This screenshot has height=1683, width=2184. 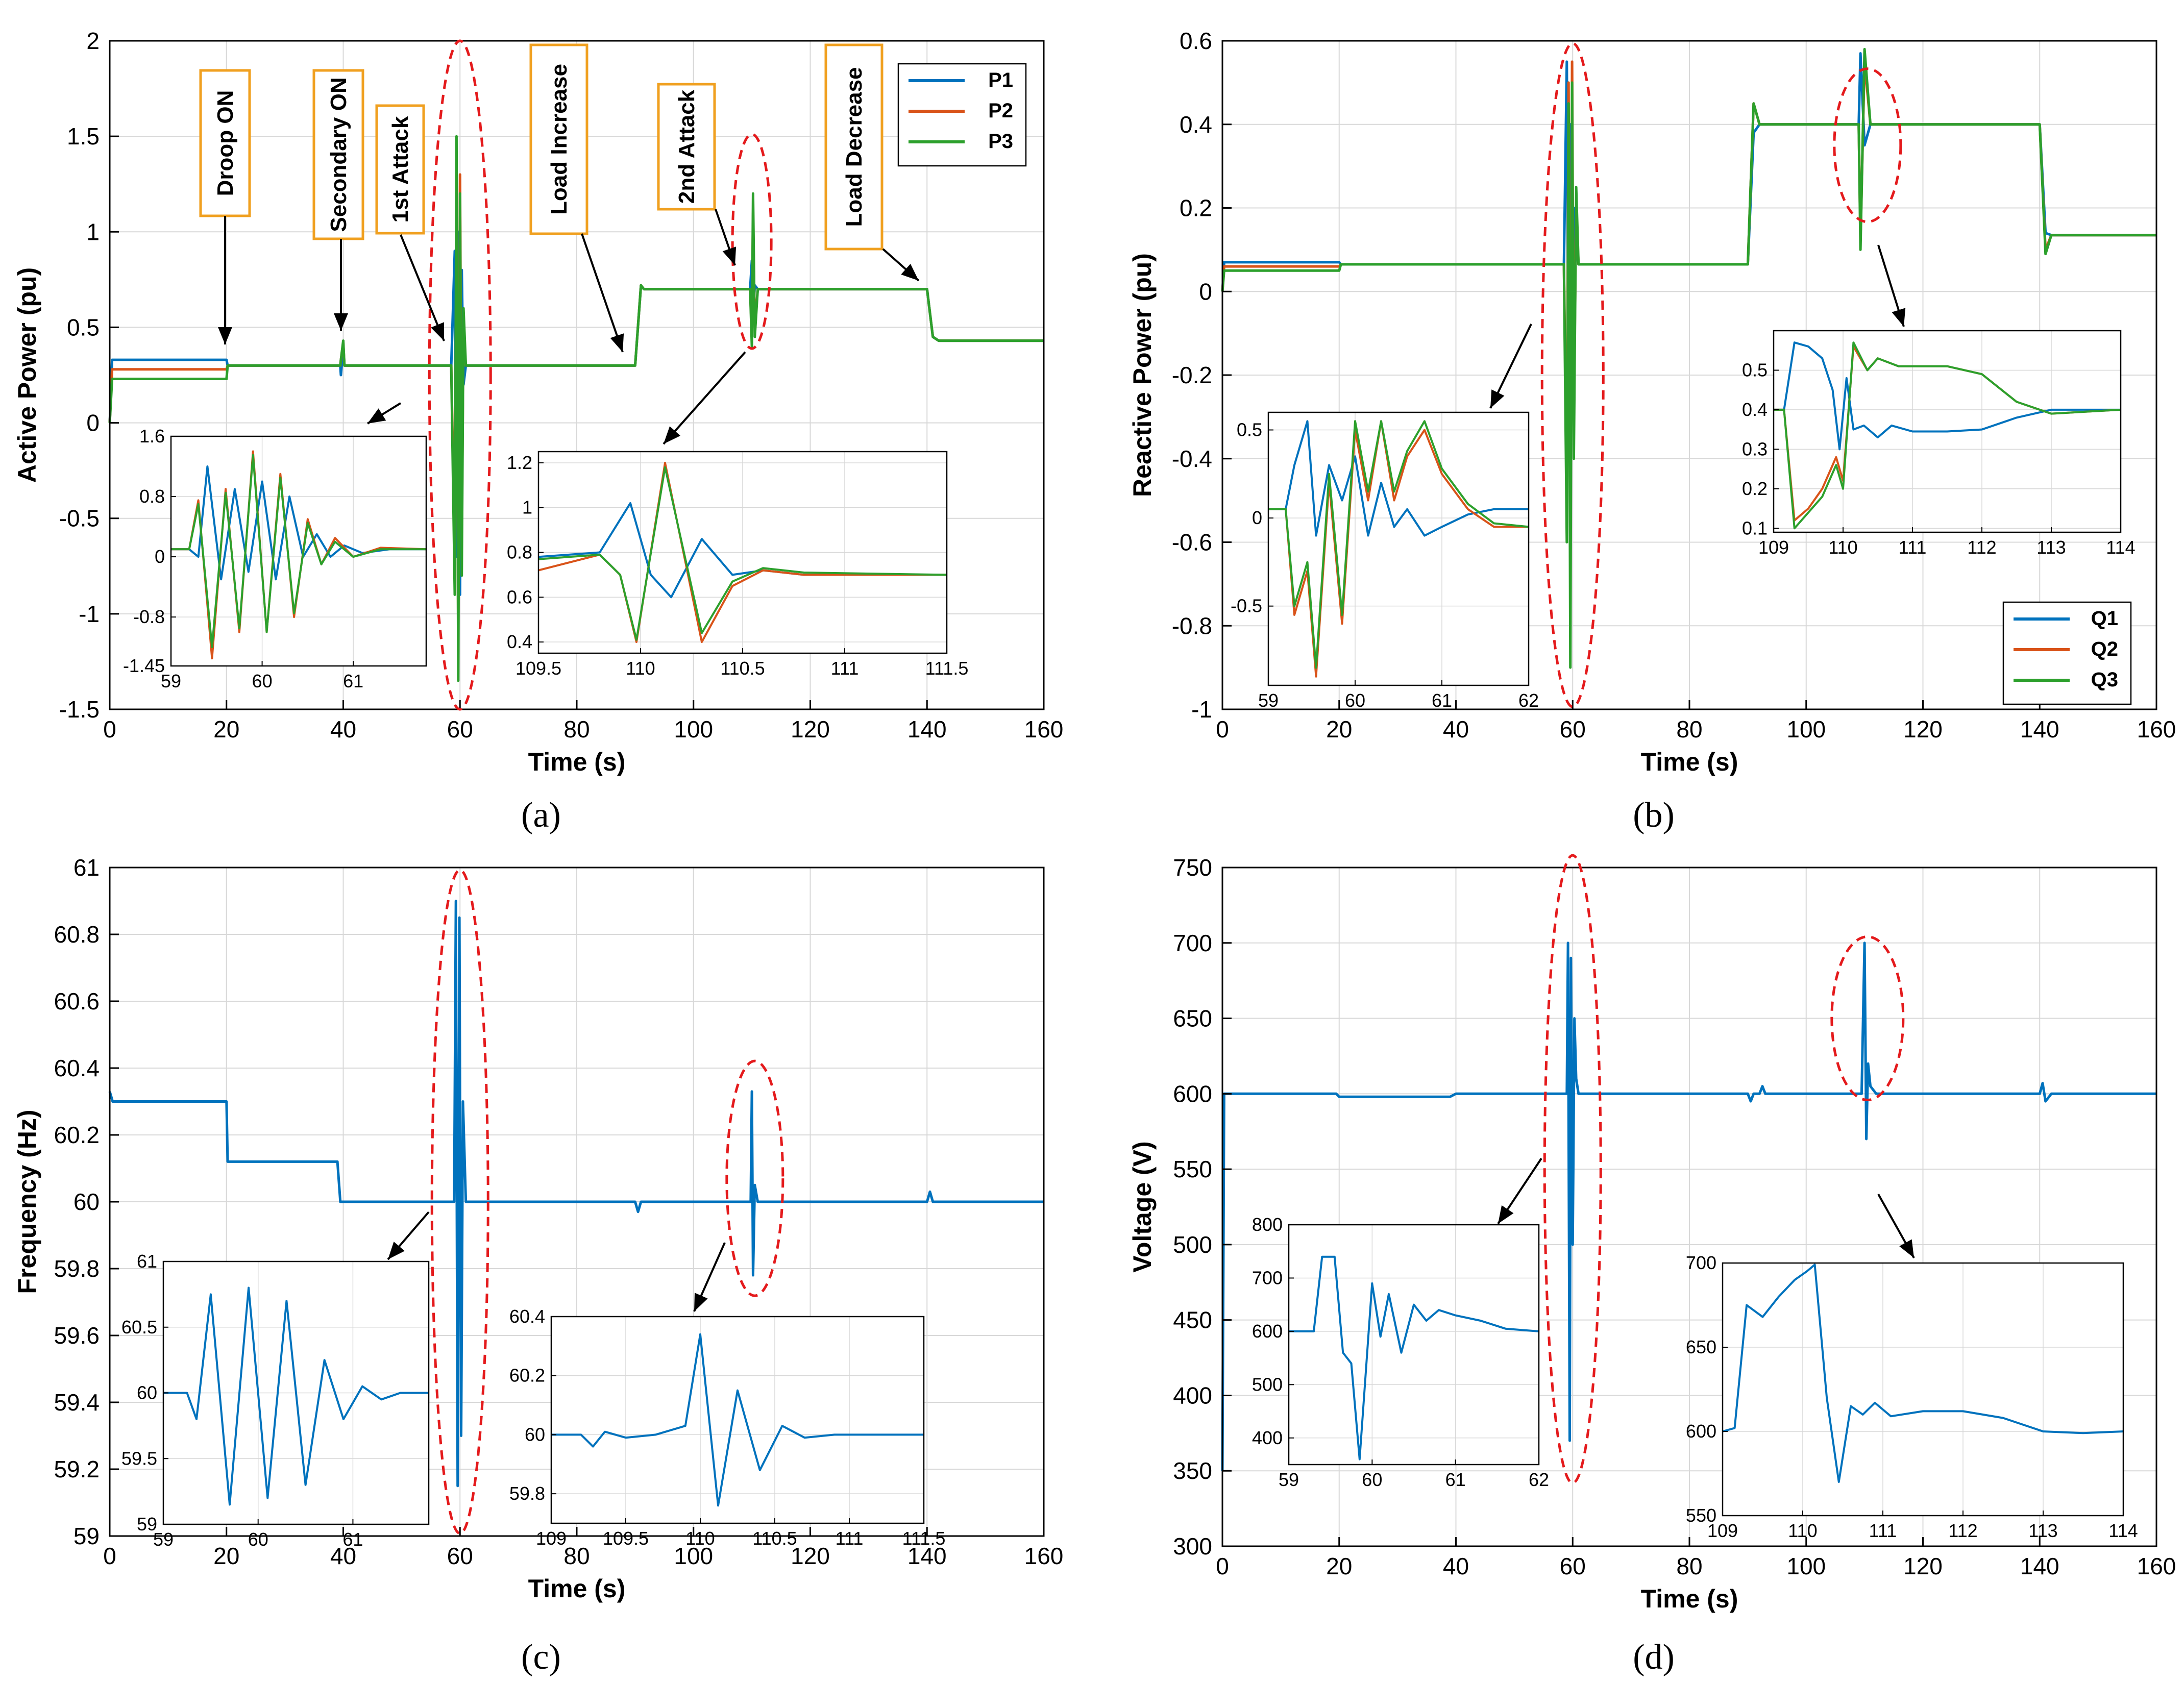 What do you see at coordinates (527, 1493) in the screenshot?
I see `inset-y-tick-label: 59.8` at bounding box center [527, 1493].